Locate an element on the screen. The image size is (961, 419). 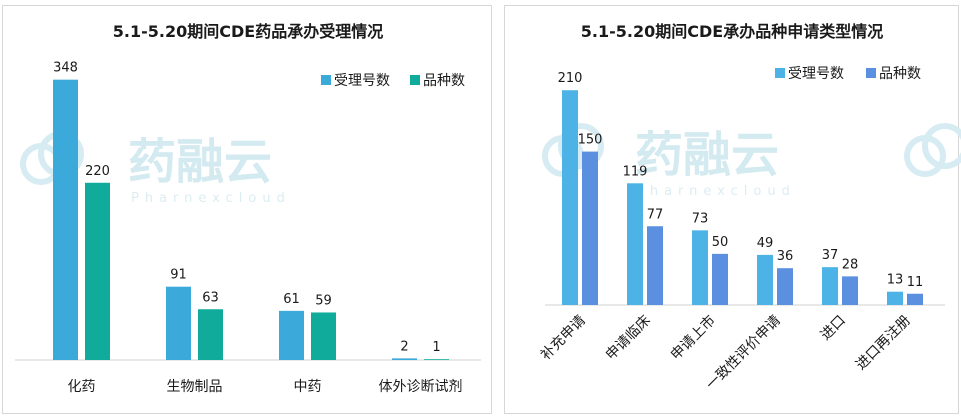
data-label: 210 is located at coordinates (570, 78).